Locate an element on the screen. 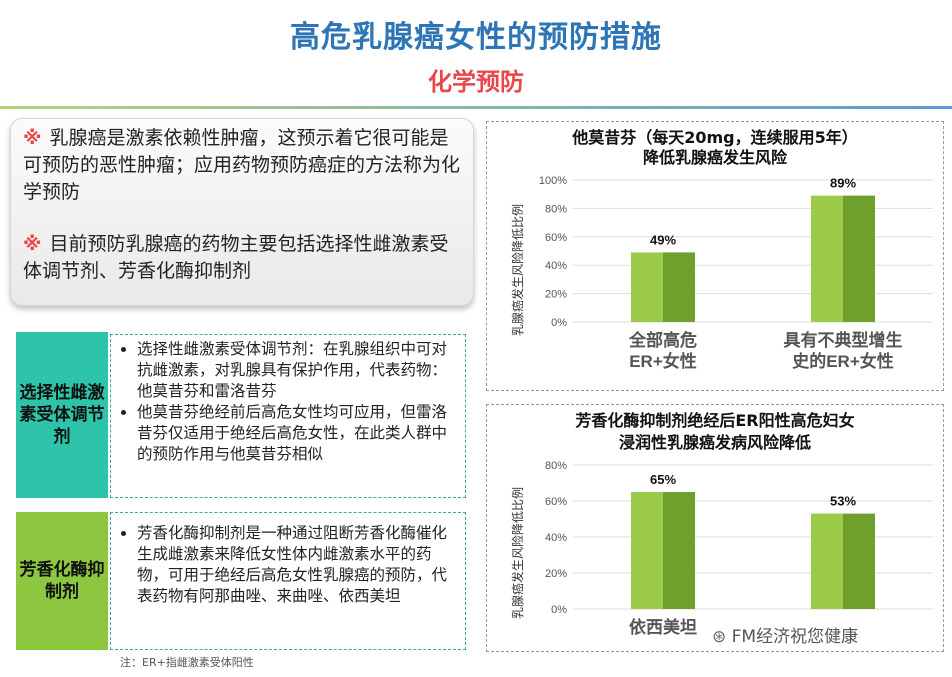  page-title: 高危乳腺癌女性的预防措施 is located at coordinates (476, 37).